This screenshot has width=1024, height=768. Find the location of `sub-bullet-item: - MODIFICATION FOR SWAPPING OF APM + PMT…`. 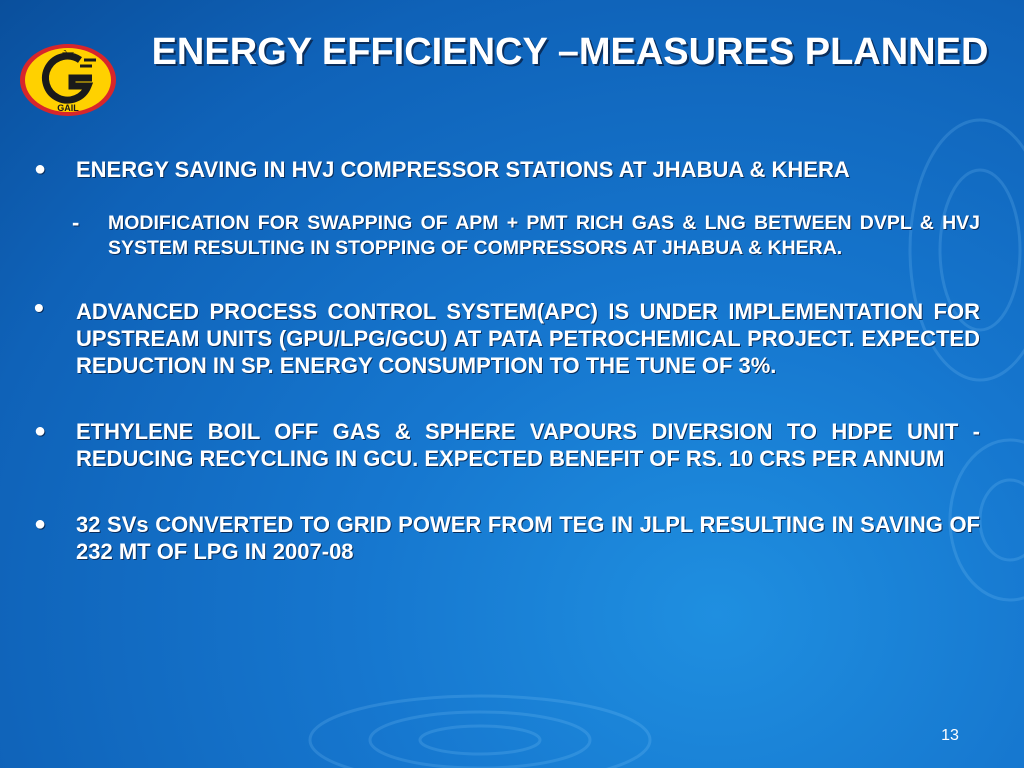

sub-bullet-item: - MODIFICATION FOR SWAPPING OF APM + PMT… is located at coordinates (505, 235).